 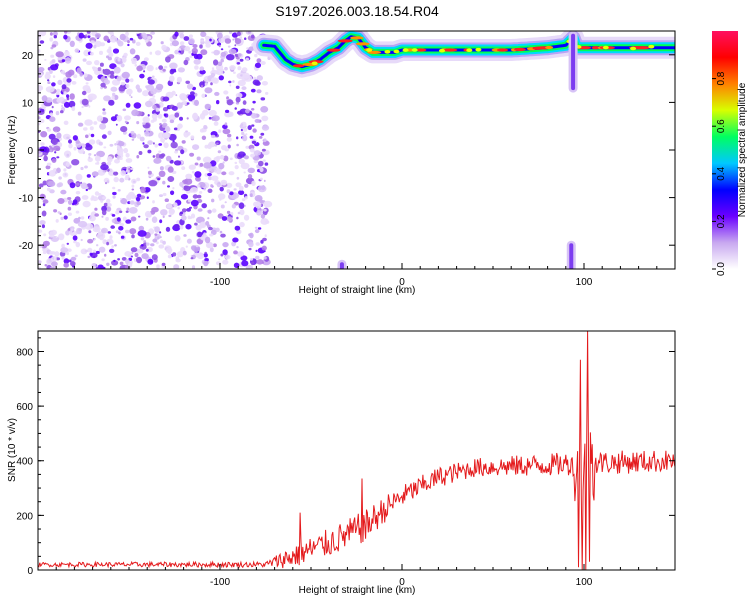 What do you see at coordinates (28, 103) in the screenshot?
I see `spectrogram-ytick-label: 10` at bounding box center [28, 103].